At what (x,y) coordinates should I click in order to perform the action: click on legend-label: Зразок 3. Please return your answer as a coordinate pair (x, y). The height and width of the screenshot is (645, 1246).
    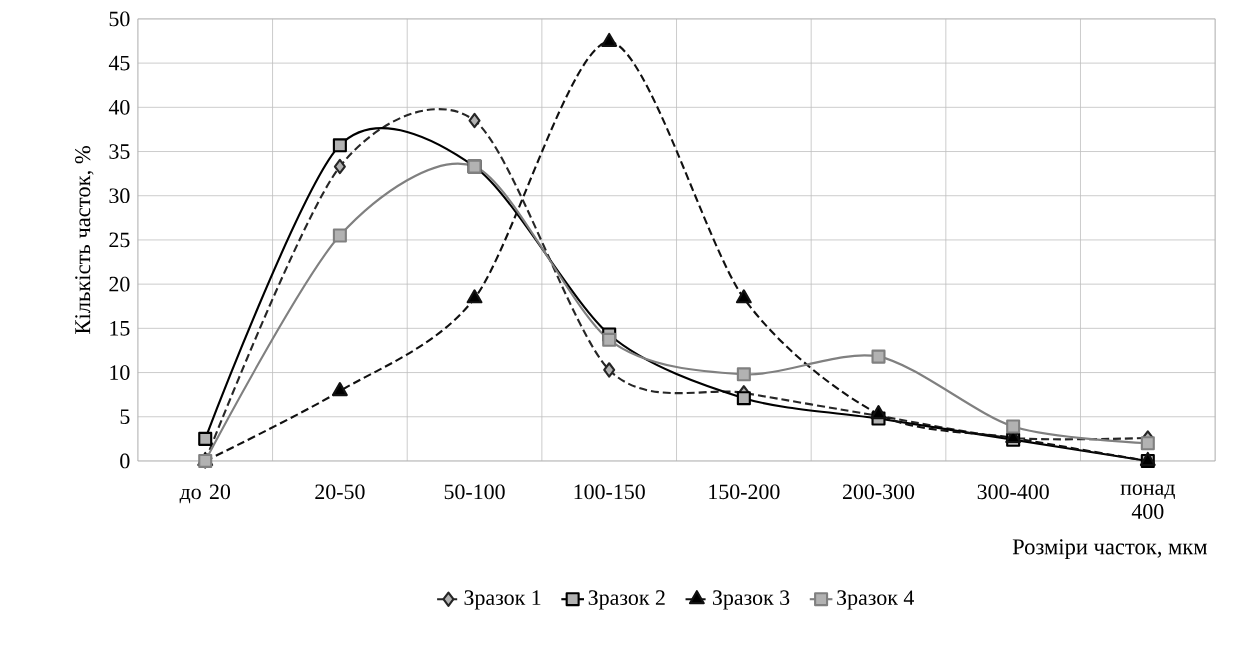
    Looking at the image, I should click on (751, 600).